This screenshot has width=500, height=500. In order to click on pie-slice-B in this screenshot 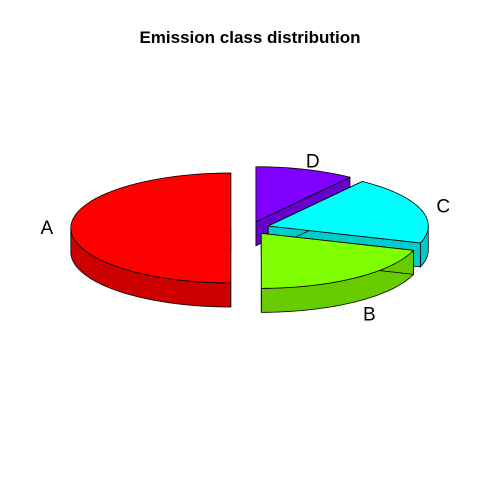, I will do `click(337, 272)`.